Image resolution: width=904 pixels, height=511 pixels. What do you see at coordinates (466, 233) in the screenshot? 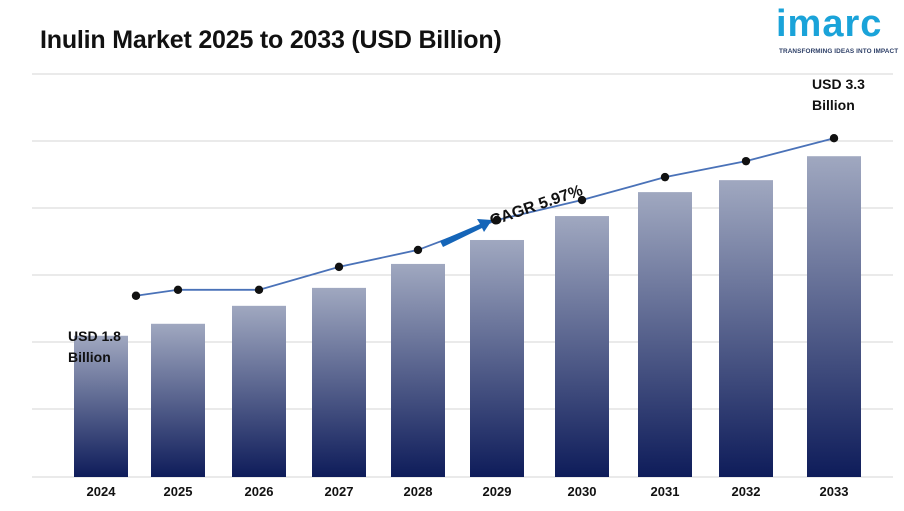
I see `cagr-arrow-icon` at bounding box center [466, 233].